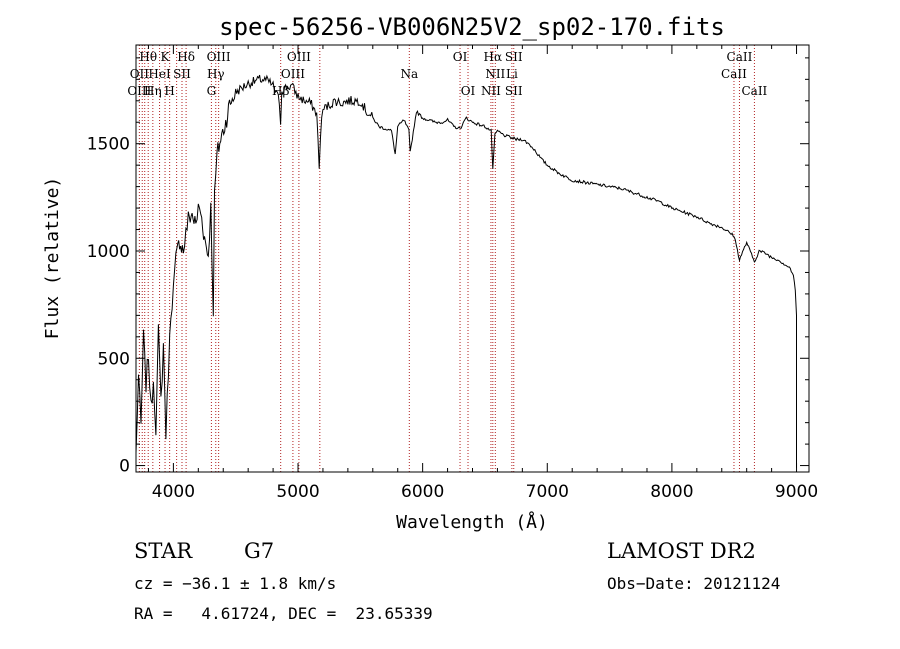 This screenshot has width=900, height=649. What do you see at coordinates (512, 74) in the screenshot?
I see `line-label: Li` at bounding box center [512, 74].